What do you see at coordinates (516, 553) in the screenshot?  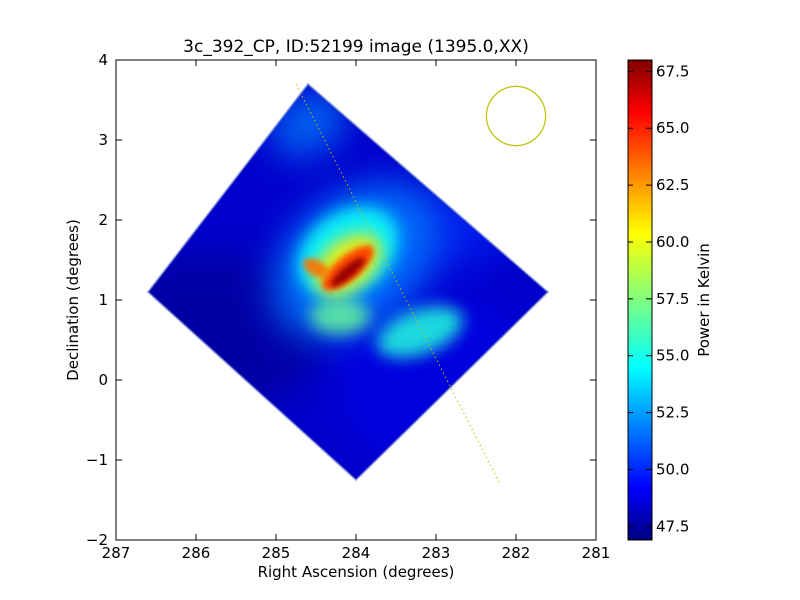 I see `x-tick-label: 282` at bounding box center [516, 553].